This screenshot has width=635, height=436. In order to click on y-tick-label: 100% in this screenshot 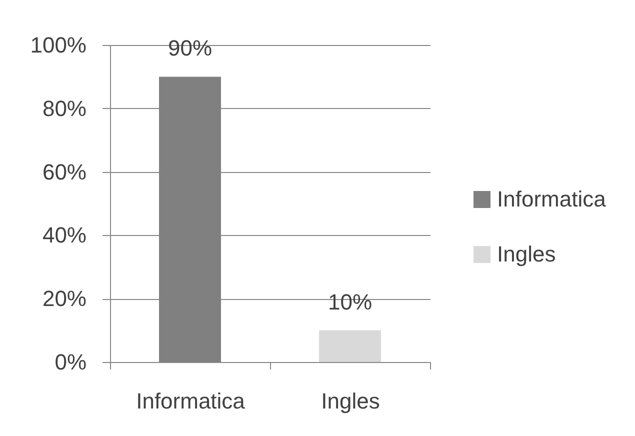, I will do `click(58, 45)`.